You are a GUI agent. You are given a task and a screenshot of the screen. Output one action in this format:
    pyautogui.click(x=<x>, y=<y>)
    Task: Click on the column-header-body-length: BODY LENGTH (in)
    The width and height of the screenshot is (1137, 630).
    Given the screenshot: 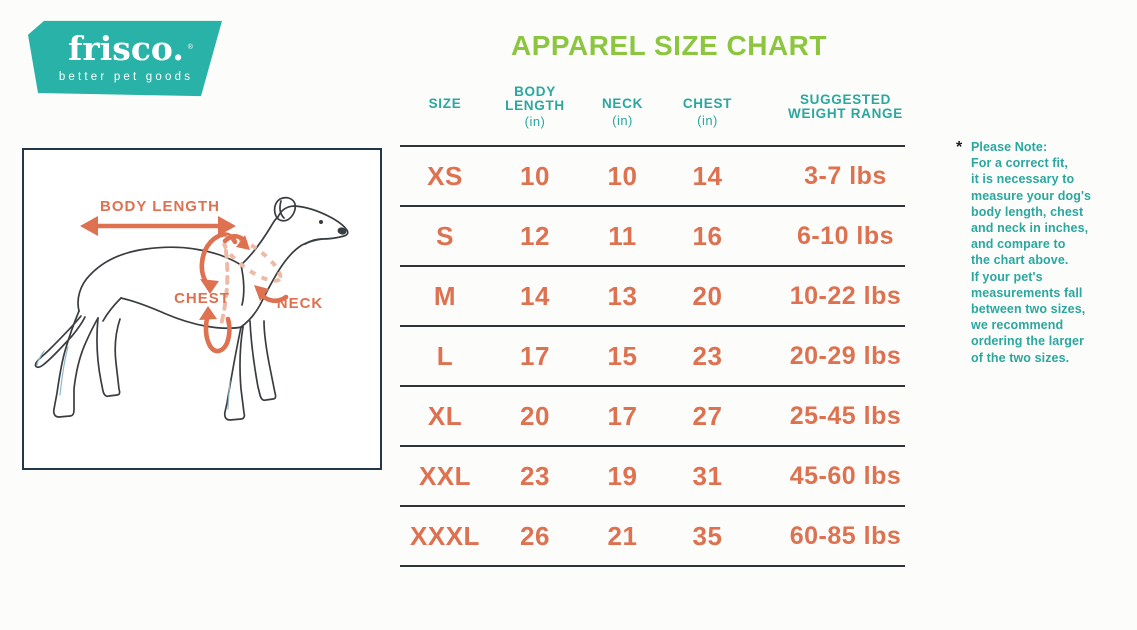 What is the action you would take?
    pyautogui.click(x=535, y=114)
    